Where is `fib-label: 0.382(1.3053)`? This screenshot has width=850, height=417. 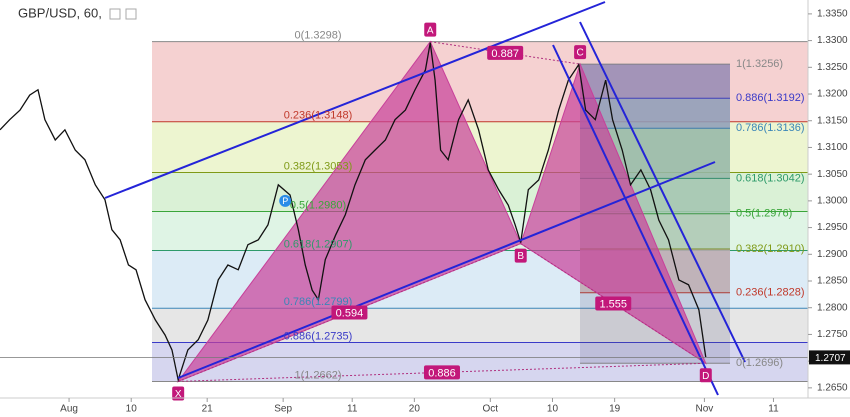 fib-label: 0.382(1.3053) is located at coordinates (318, 166).